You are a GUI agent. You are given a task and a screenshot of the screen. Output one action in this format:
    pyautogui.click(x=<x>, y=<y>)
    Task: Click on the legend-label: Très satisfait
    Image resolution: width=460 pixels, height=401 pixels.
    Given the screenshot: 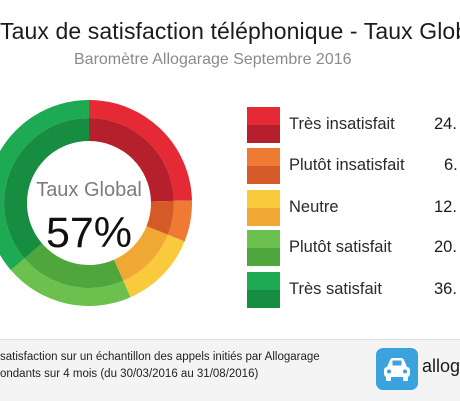 What is the action you would take?
    pyautogui.click(x=335, y=289)
    